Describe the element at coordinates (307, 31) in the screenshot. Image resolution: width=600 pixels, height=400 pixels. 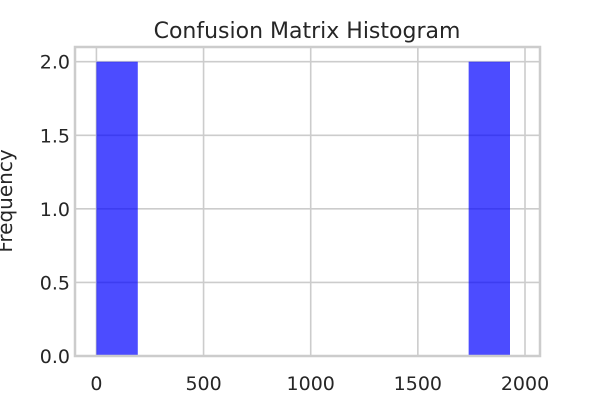
I see `chart-title: Confusion Matrix Histogram` at that location.